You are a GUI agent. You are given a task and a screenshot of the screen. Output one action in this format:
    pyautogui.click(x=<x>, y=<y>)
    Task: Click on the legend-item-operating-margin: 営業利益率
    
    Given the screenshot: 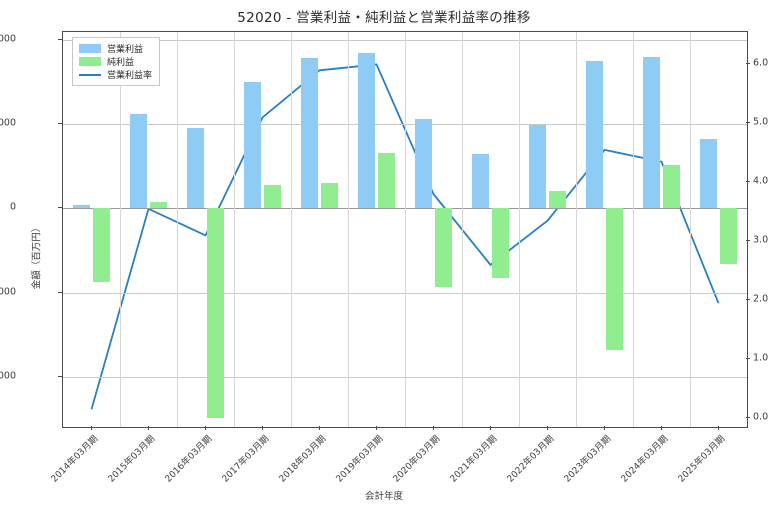 What is the action you would take?
    pyautogui.click(x=115, y=74)
    